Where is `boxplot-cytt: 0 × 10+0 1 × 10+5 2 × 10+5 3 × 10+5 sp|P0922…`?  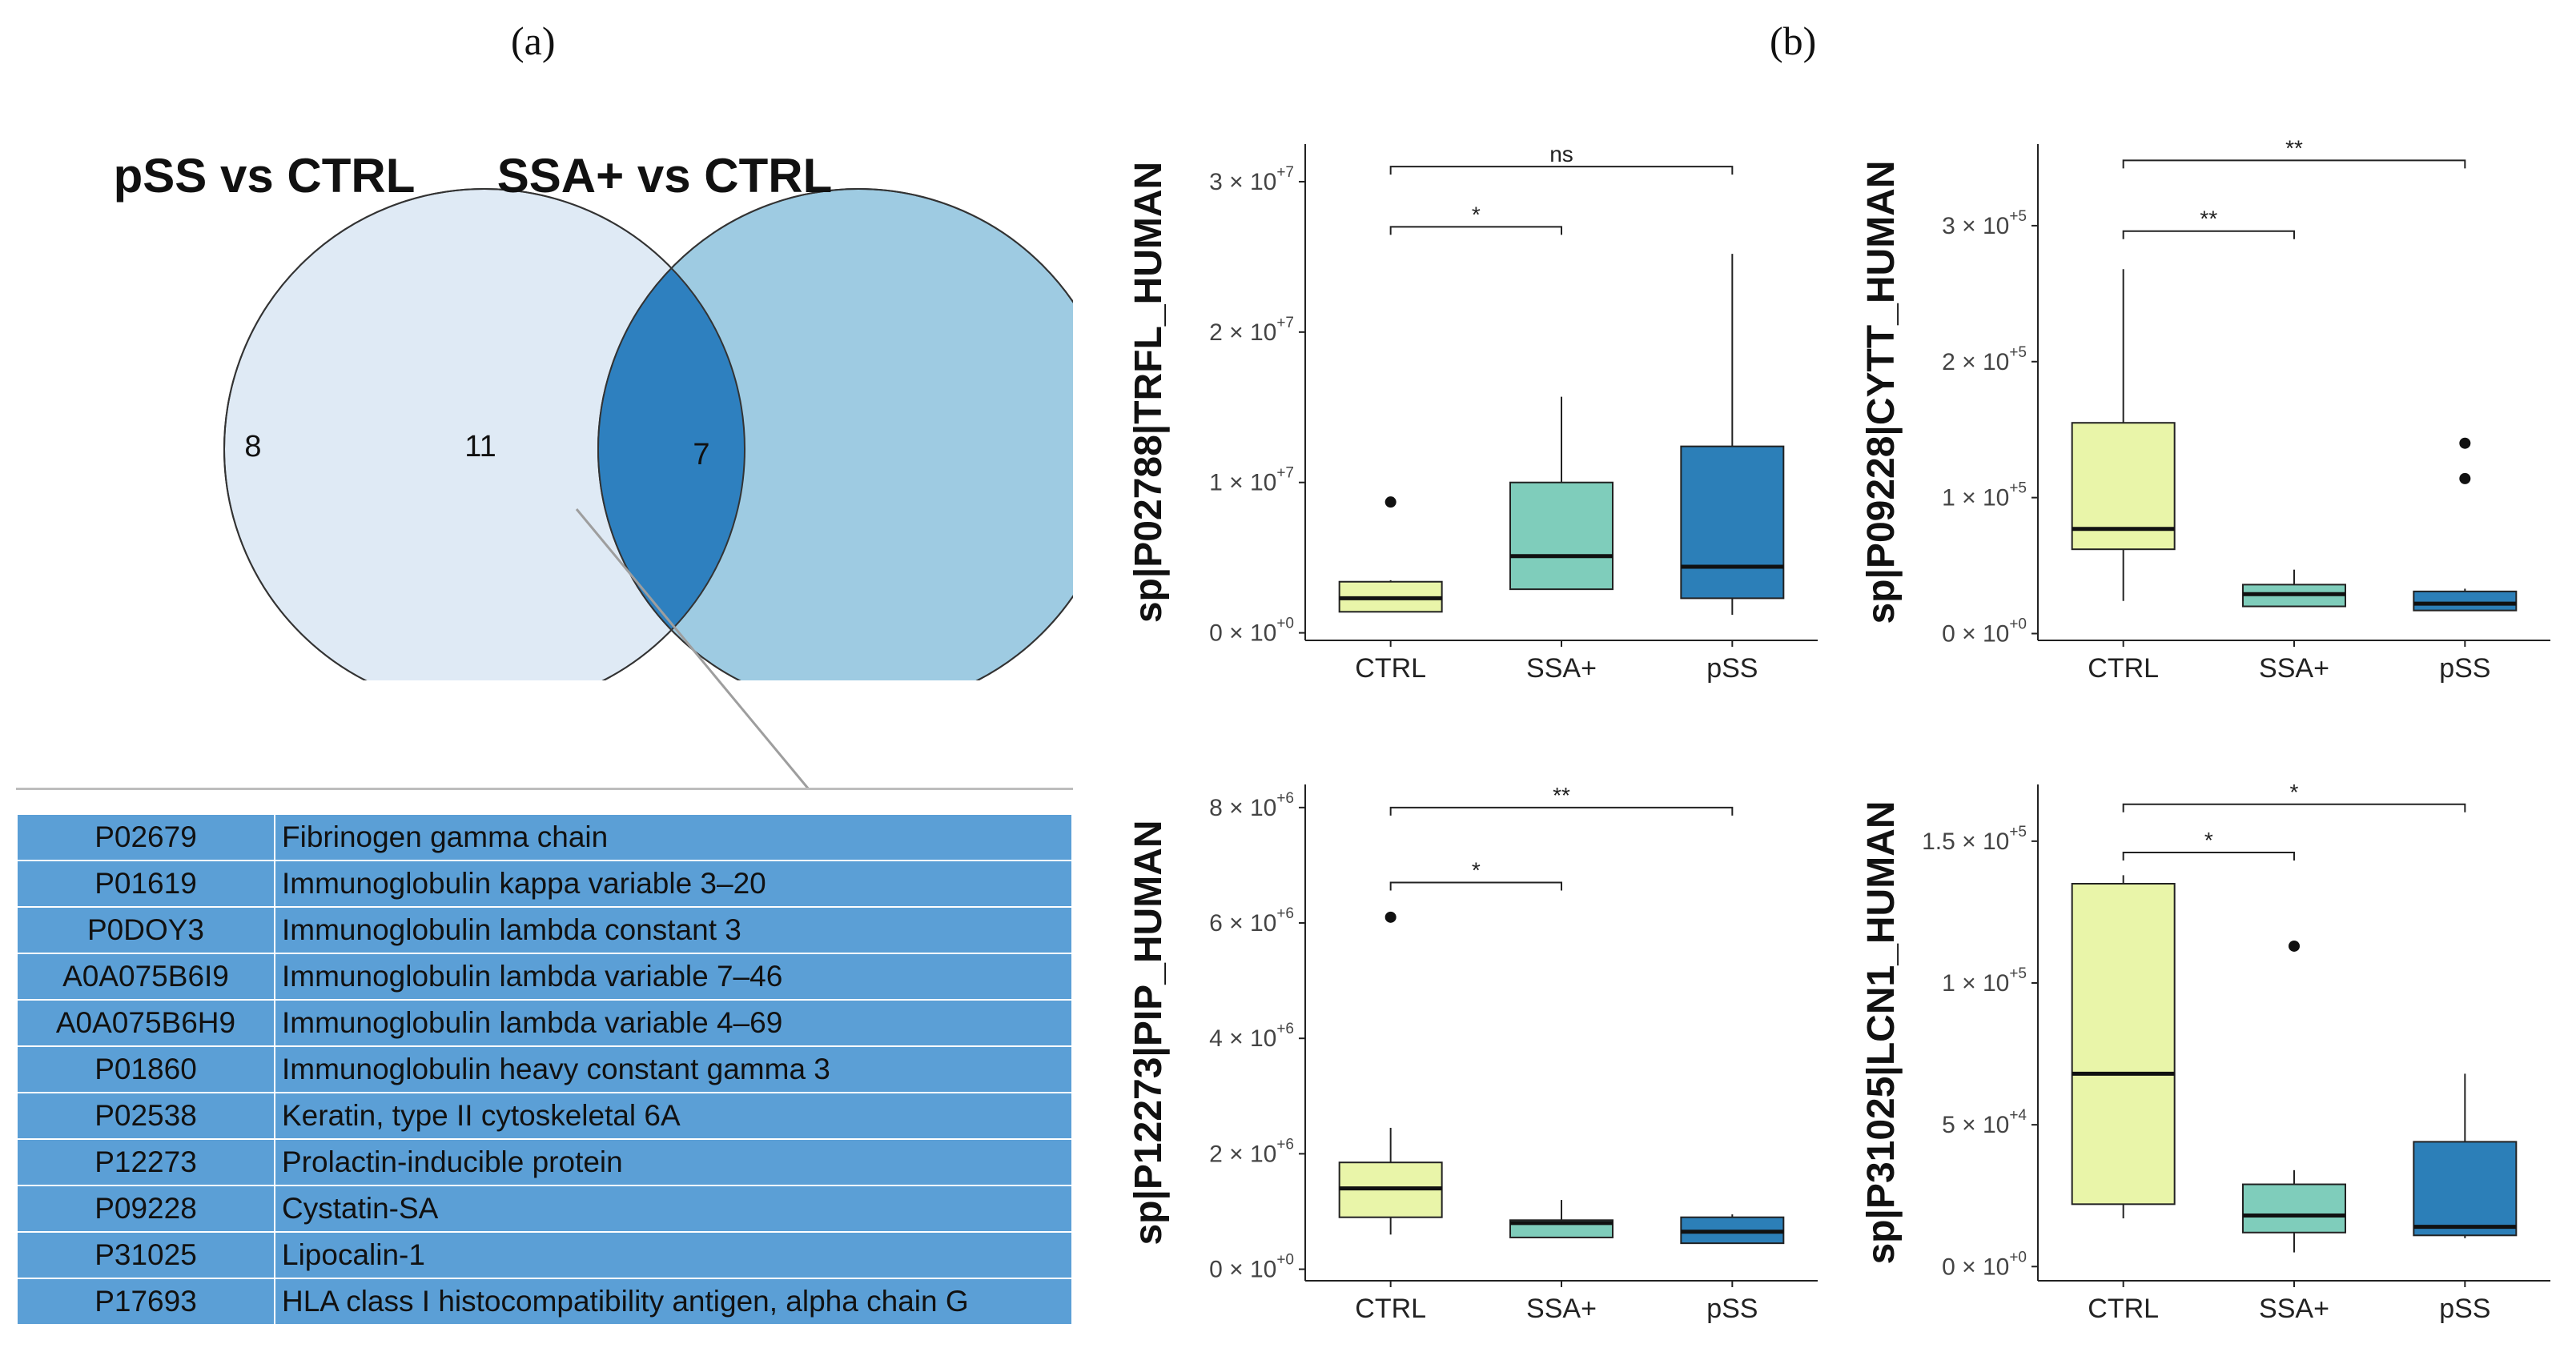 boxplot-cytt: 0 × 10+0 1 × 10+5 2 × 10+5 3 × 10+5 sp|P0922… is located at coordinates (2205, 409).